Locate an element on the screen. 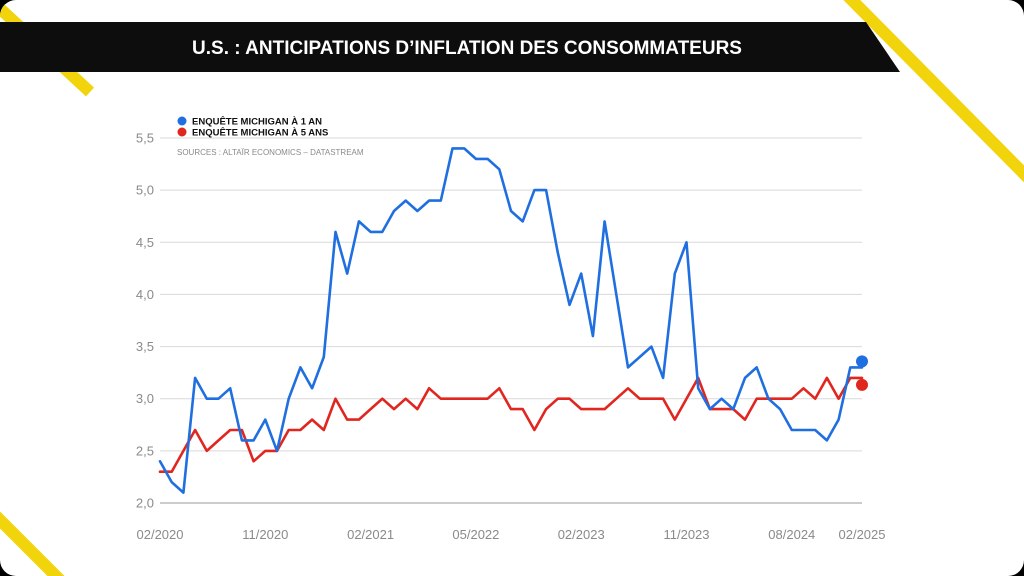  y-tick-label: 4,5 is located at coordinates (145, 242).